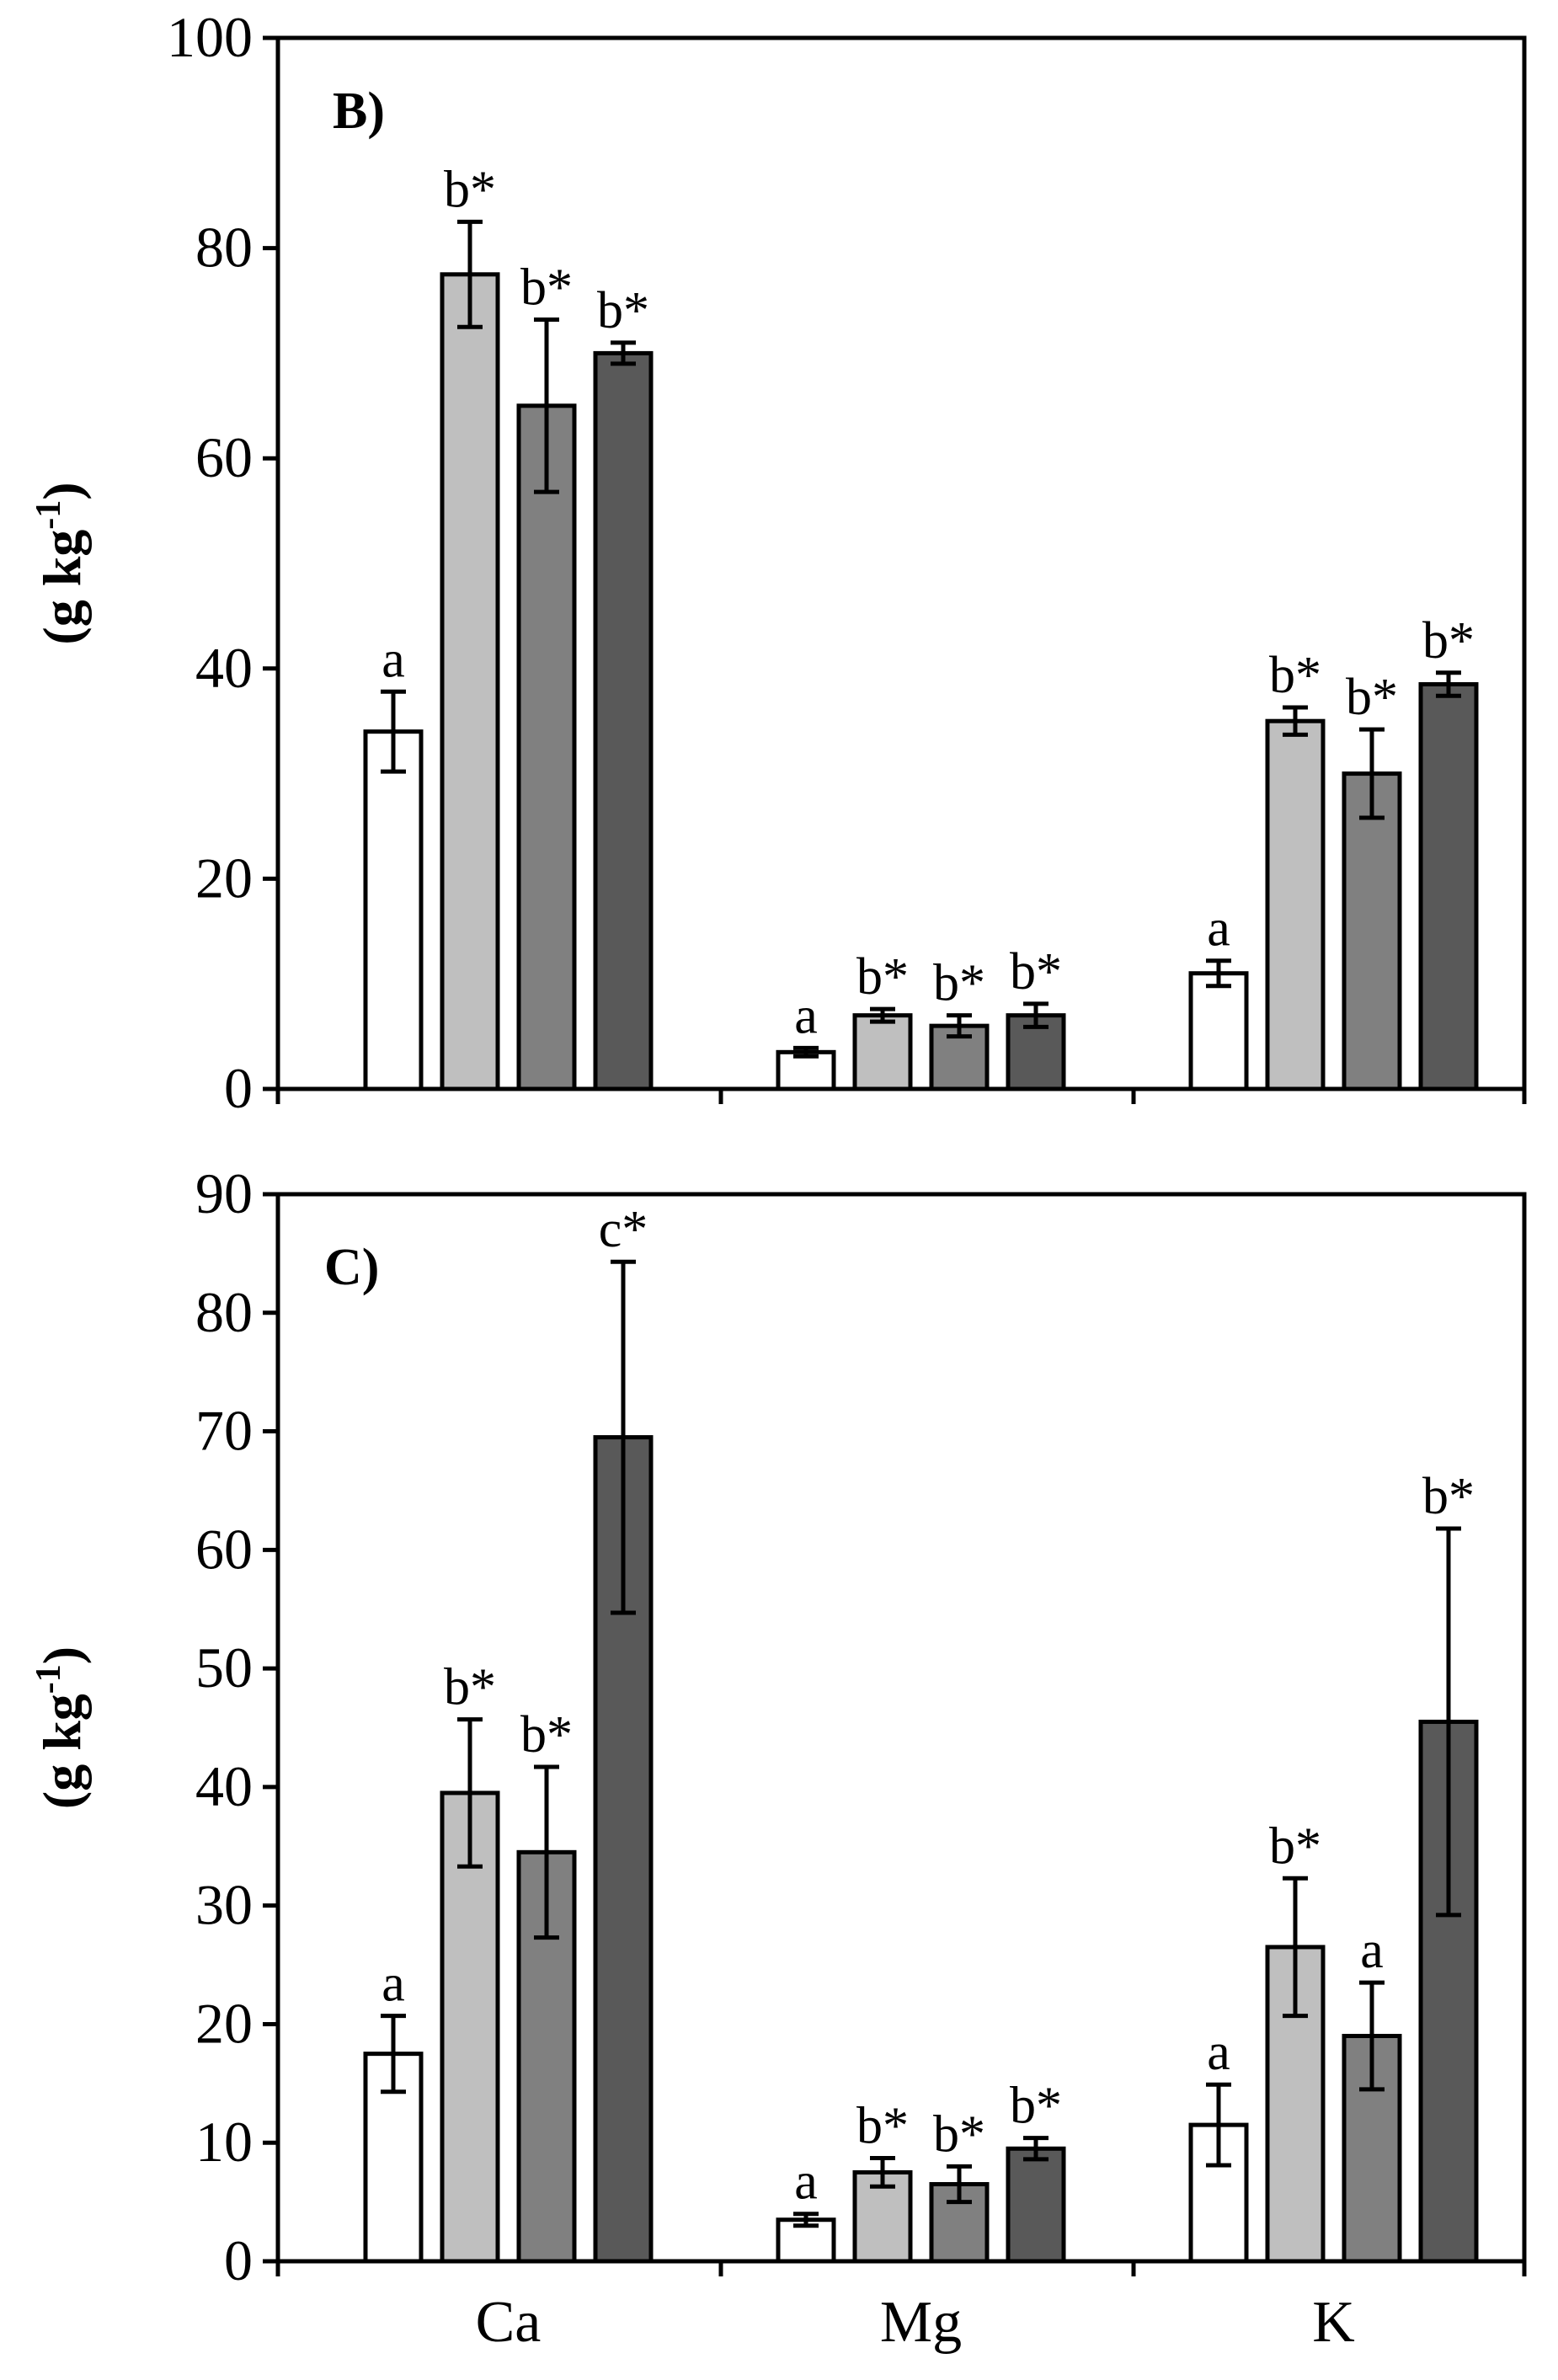  I want to click on y-tick-label: 10, so click(224, 2142).